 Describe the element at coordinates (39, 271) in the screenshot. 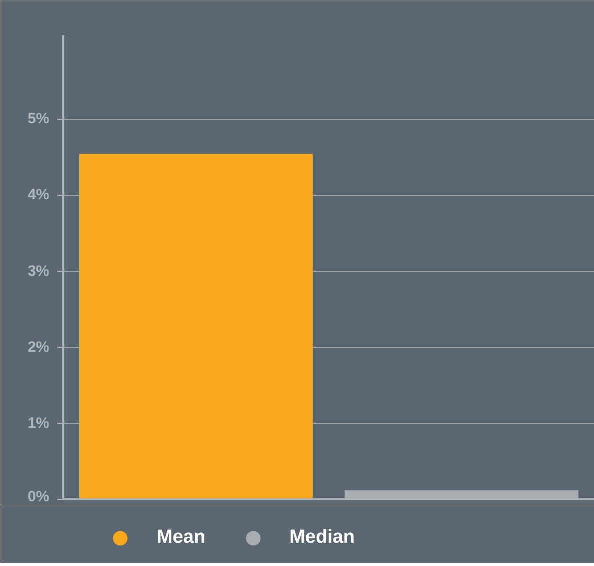

I see `y-tick-label: 3%` at that location.